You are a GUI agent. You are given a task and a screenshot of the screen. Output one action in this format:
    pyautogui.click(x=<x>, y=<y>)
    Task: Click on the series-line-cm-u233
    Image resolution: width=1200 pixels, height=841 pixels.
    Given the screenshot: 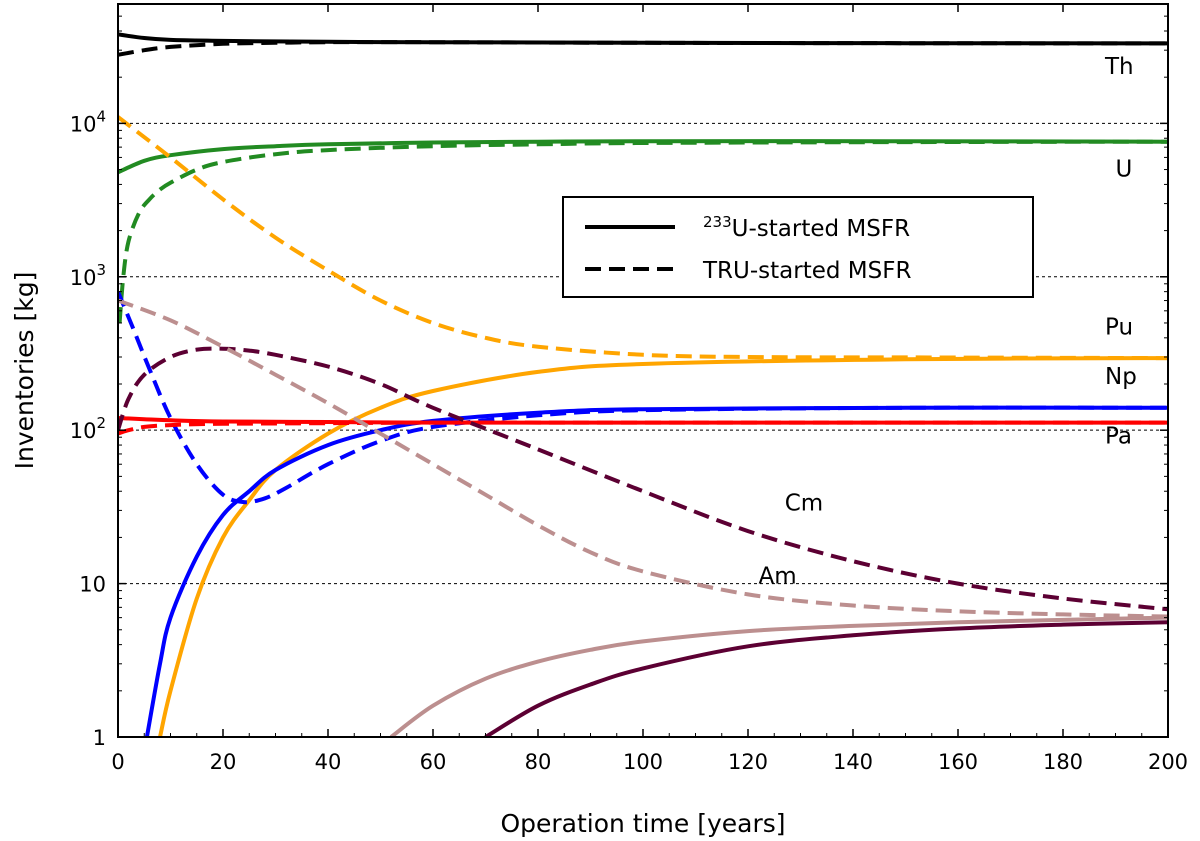 What is the action you would take?
    pyautogui.click(x=826, y=678)
    